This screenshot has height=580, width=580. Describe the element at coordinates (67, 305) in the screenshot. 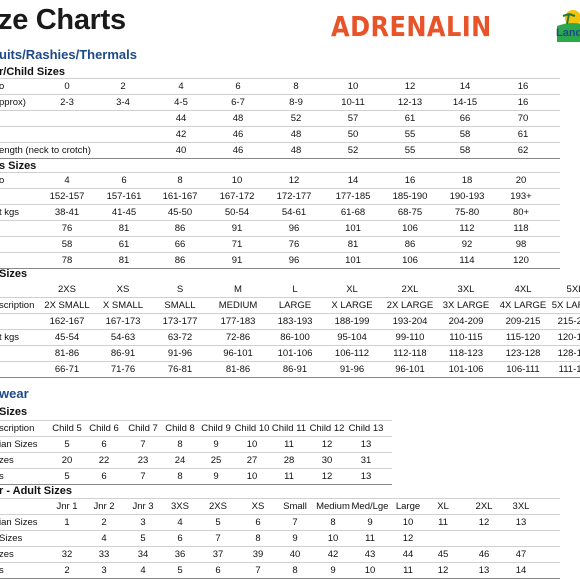

I see `table-cell: 2X SMALL` at that location.